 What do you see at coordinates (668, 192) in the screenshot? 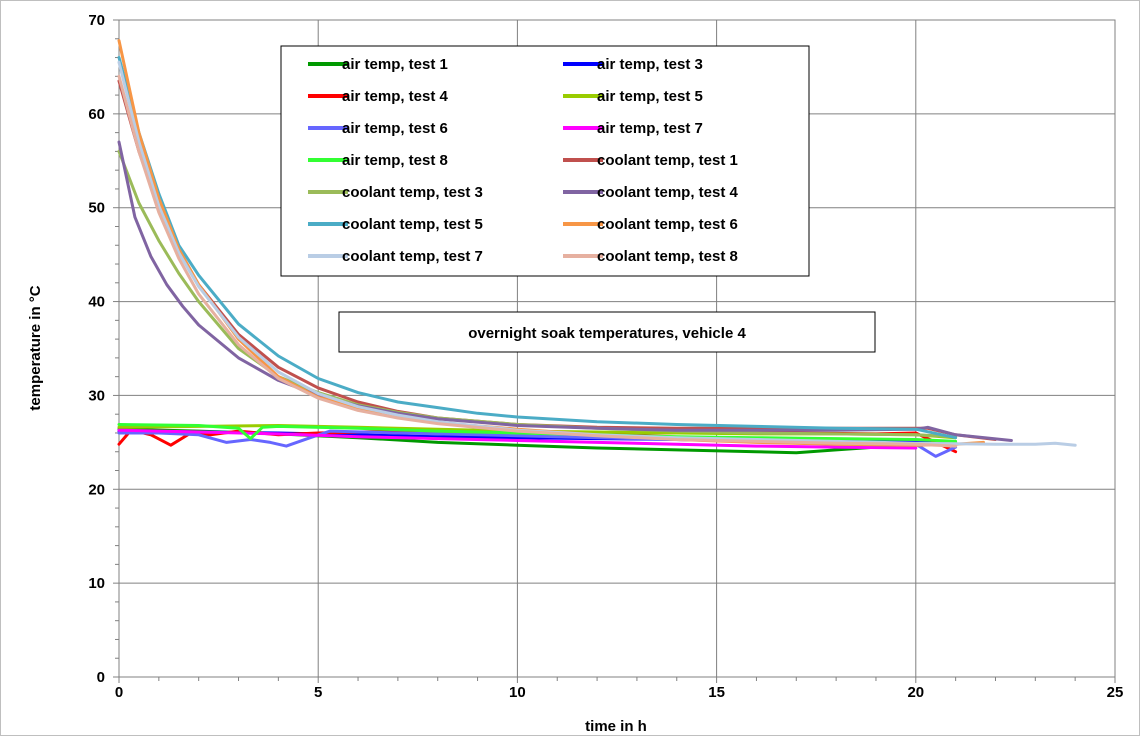
I see `legend-label: coolant temp, test 4` at bounding box center [668, 192].